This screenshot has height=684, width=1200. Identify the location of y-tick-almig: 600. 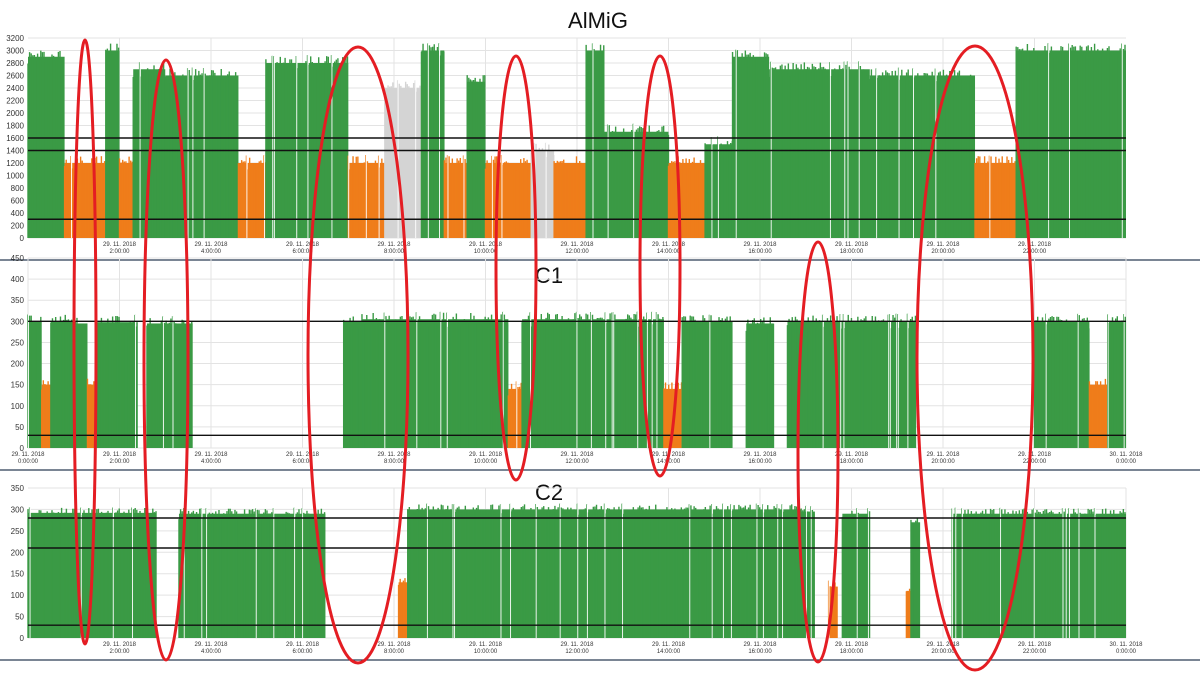
(18, 201).